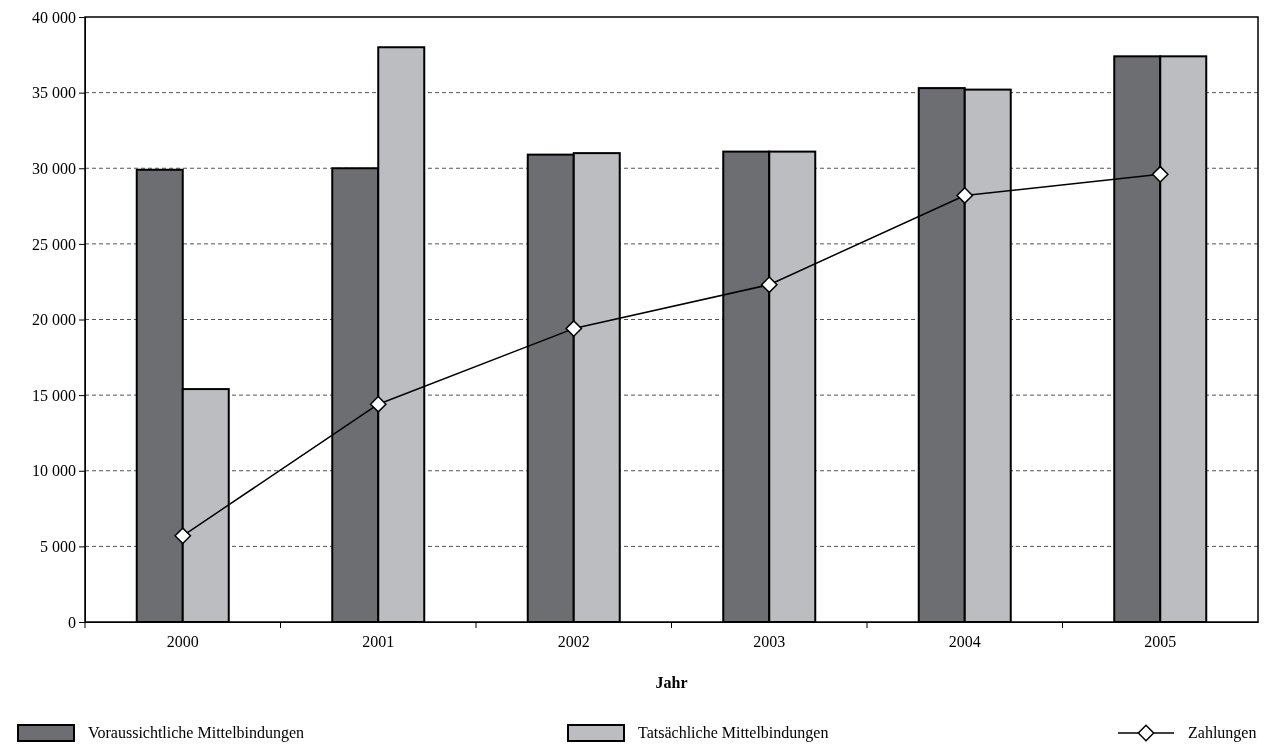 The height and width of the screenshot is (745, 1284). I want to click on x-tick-label: 2004, so click(964, 642).